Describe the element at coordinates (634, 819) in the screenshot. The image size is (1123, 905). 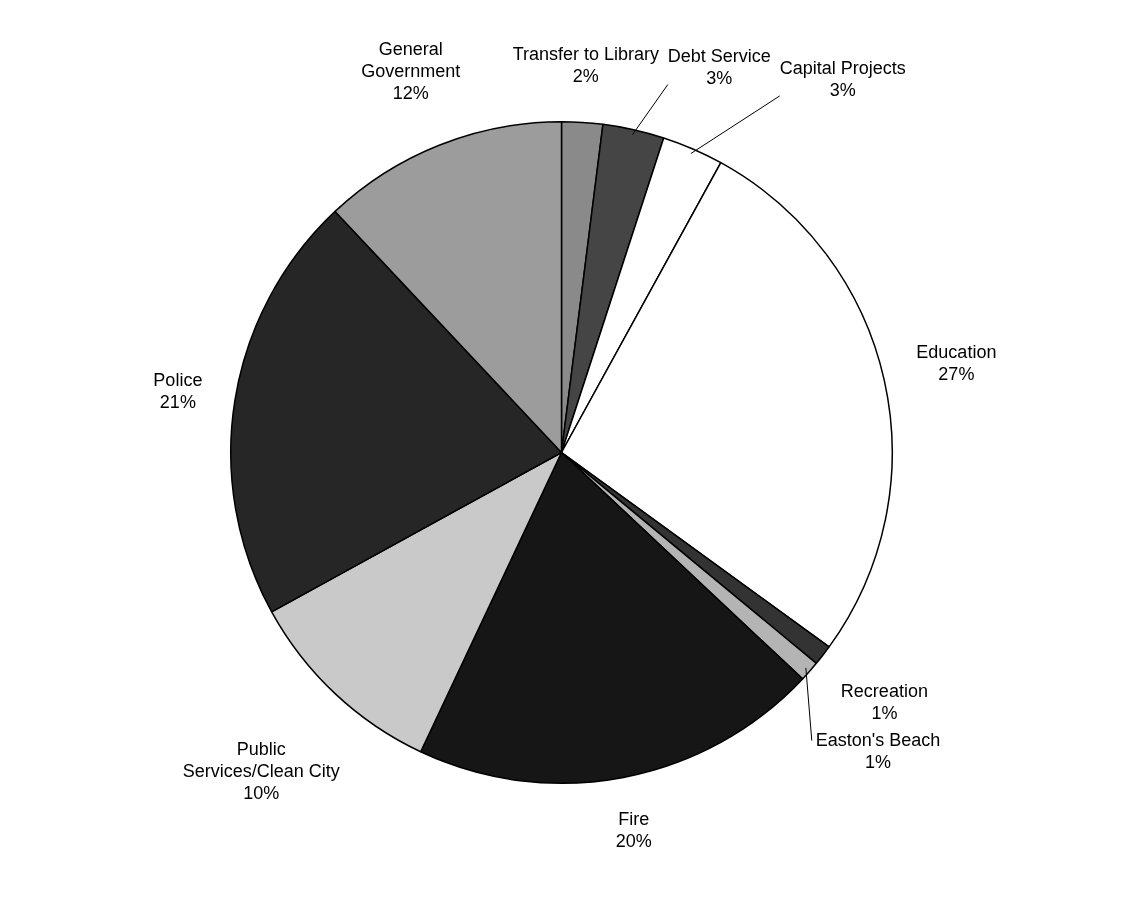
I see `slice-label: Fire` at that location.